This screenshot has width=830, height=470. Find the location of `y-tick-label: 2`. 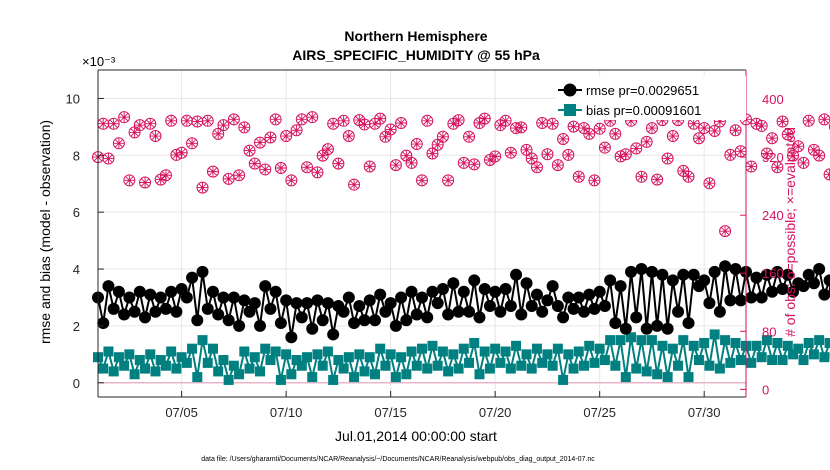

y-tick-label: 2 is located at coordinates (76, 326).